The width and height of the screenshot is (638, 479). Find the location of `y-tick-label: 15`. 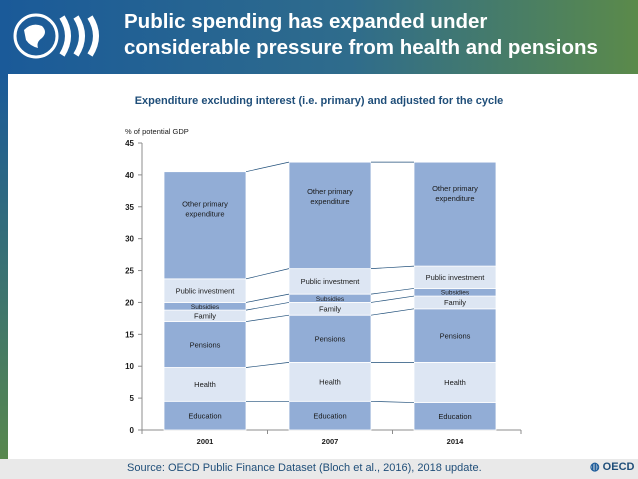

y-tick-label: 15 is located at coordinates (129, 334).